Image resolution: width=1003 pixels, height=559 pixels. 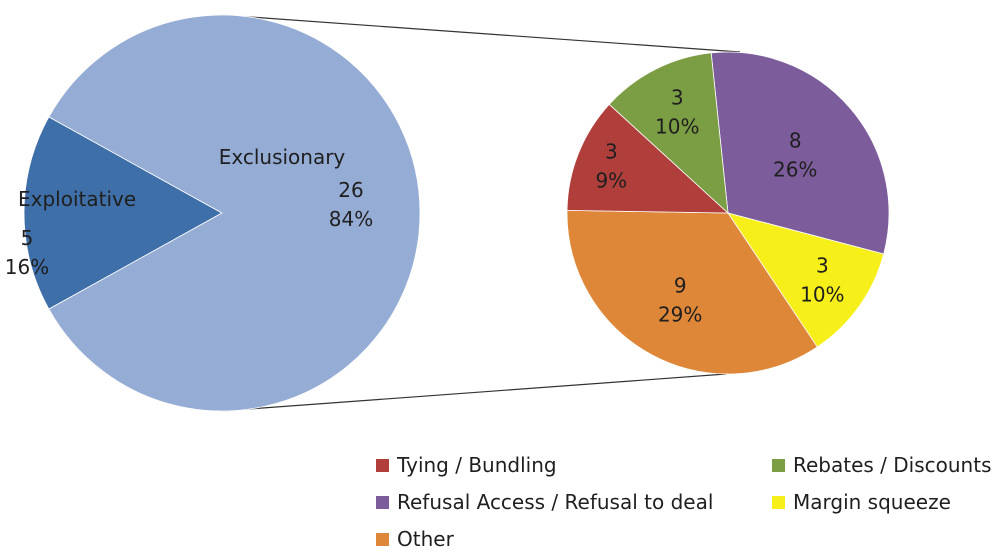 I want to click on pie-slice-other, so click(x=692, y=292).